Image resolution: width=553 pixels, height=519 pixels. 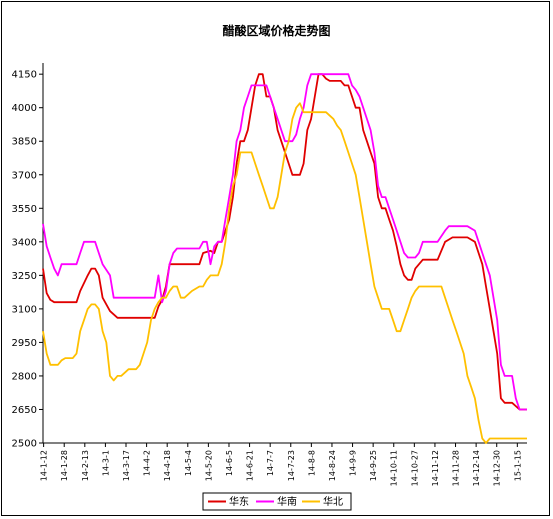 What do you see at coordinates (333, 501) in the screenshot?
I see `legend-label: 华北` at bounding box center [333, 501].